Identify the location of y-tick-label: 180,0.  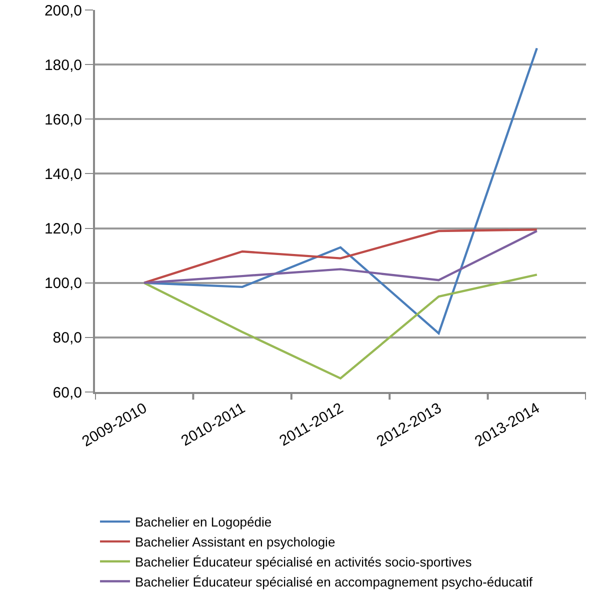
(63, 65).